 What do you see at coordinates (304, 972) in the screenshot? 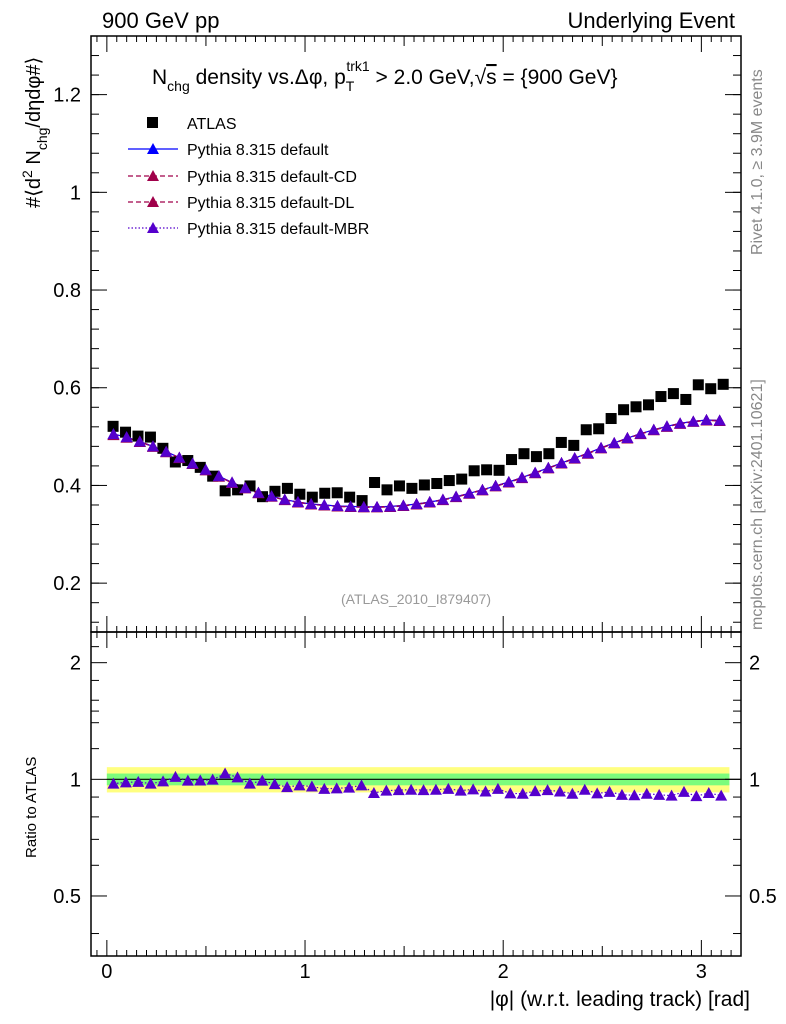
I see `ratio-x-tick-label: 1` at bounding box center [304, 972].